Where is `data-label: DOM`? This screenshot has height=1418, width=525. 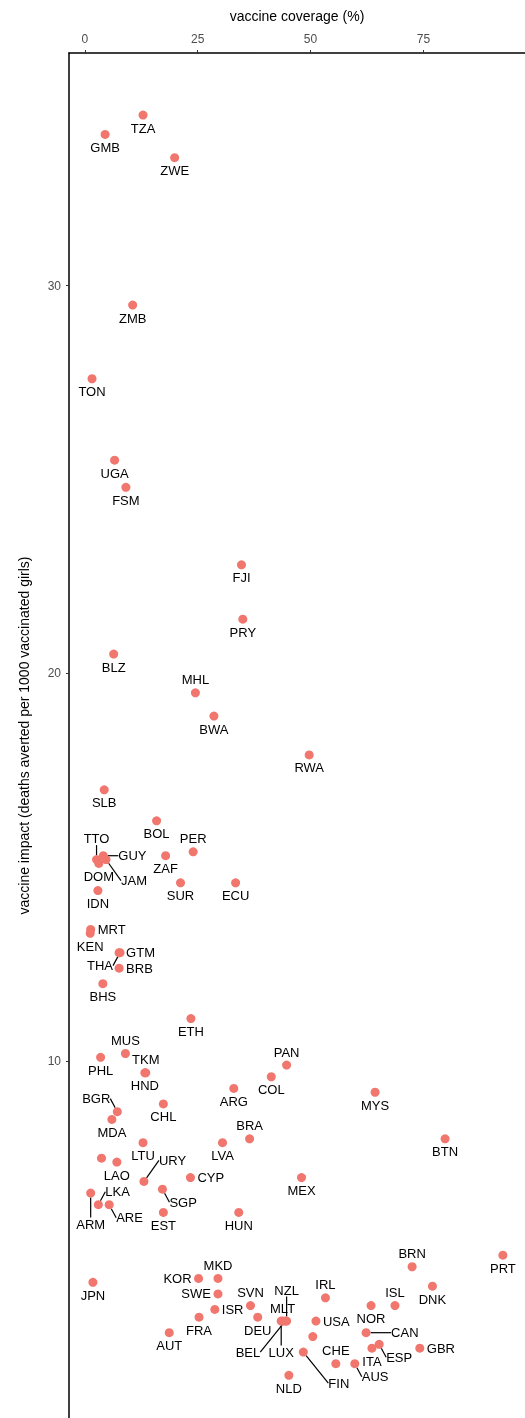 data-label: DOM is located at coordinates (98, 876).